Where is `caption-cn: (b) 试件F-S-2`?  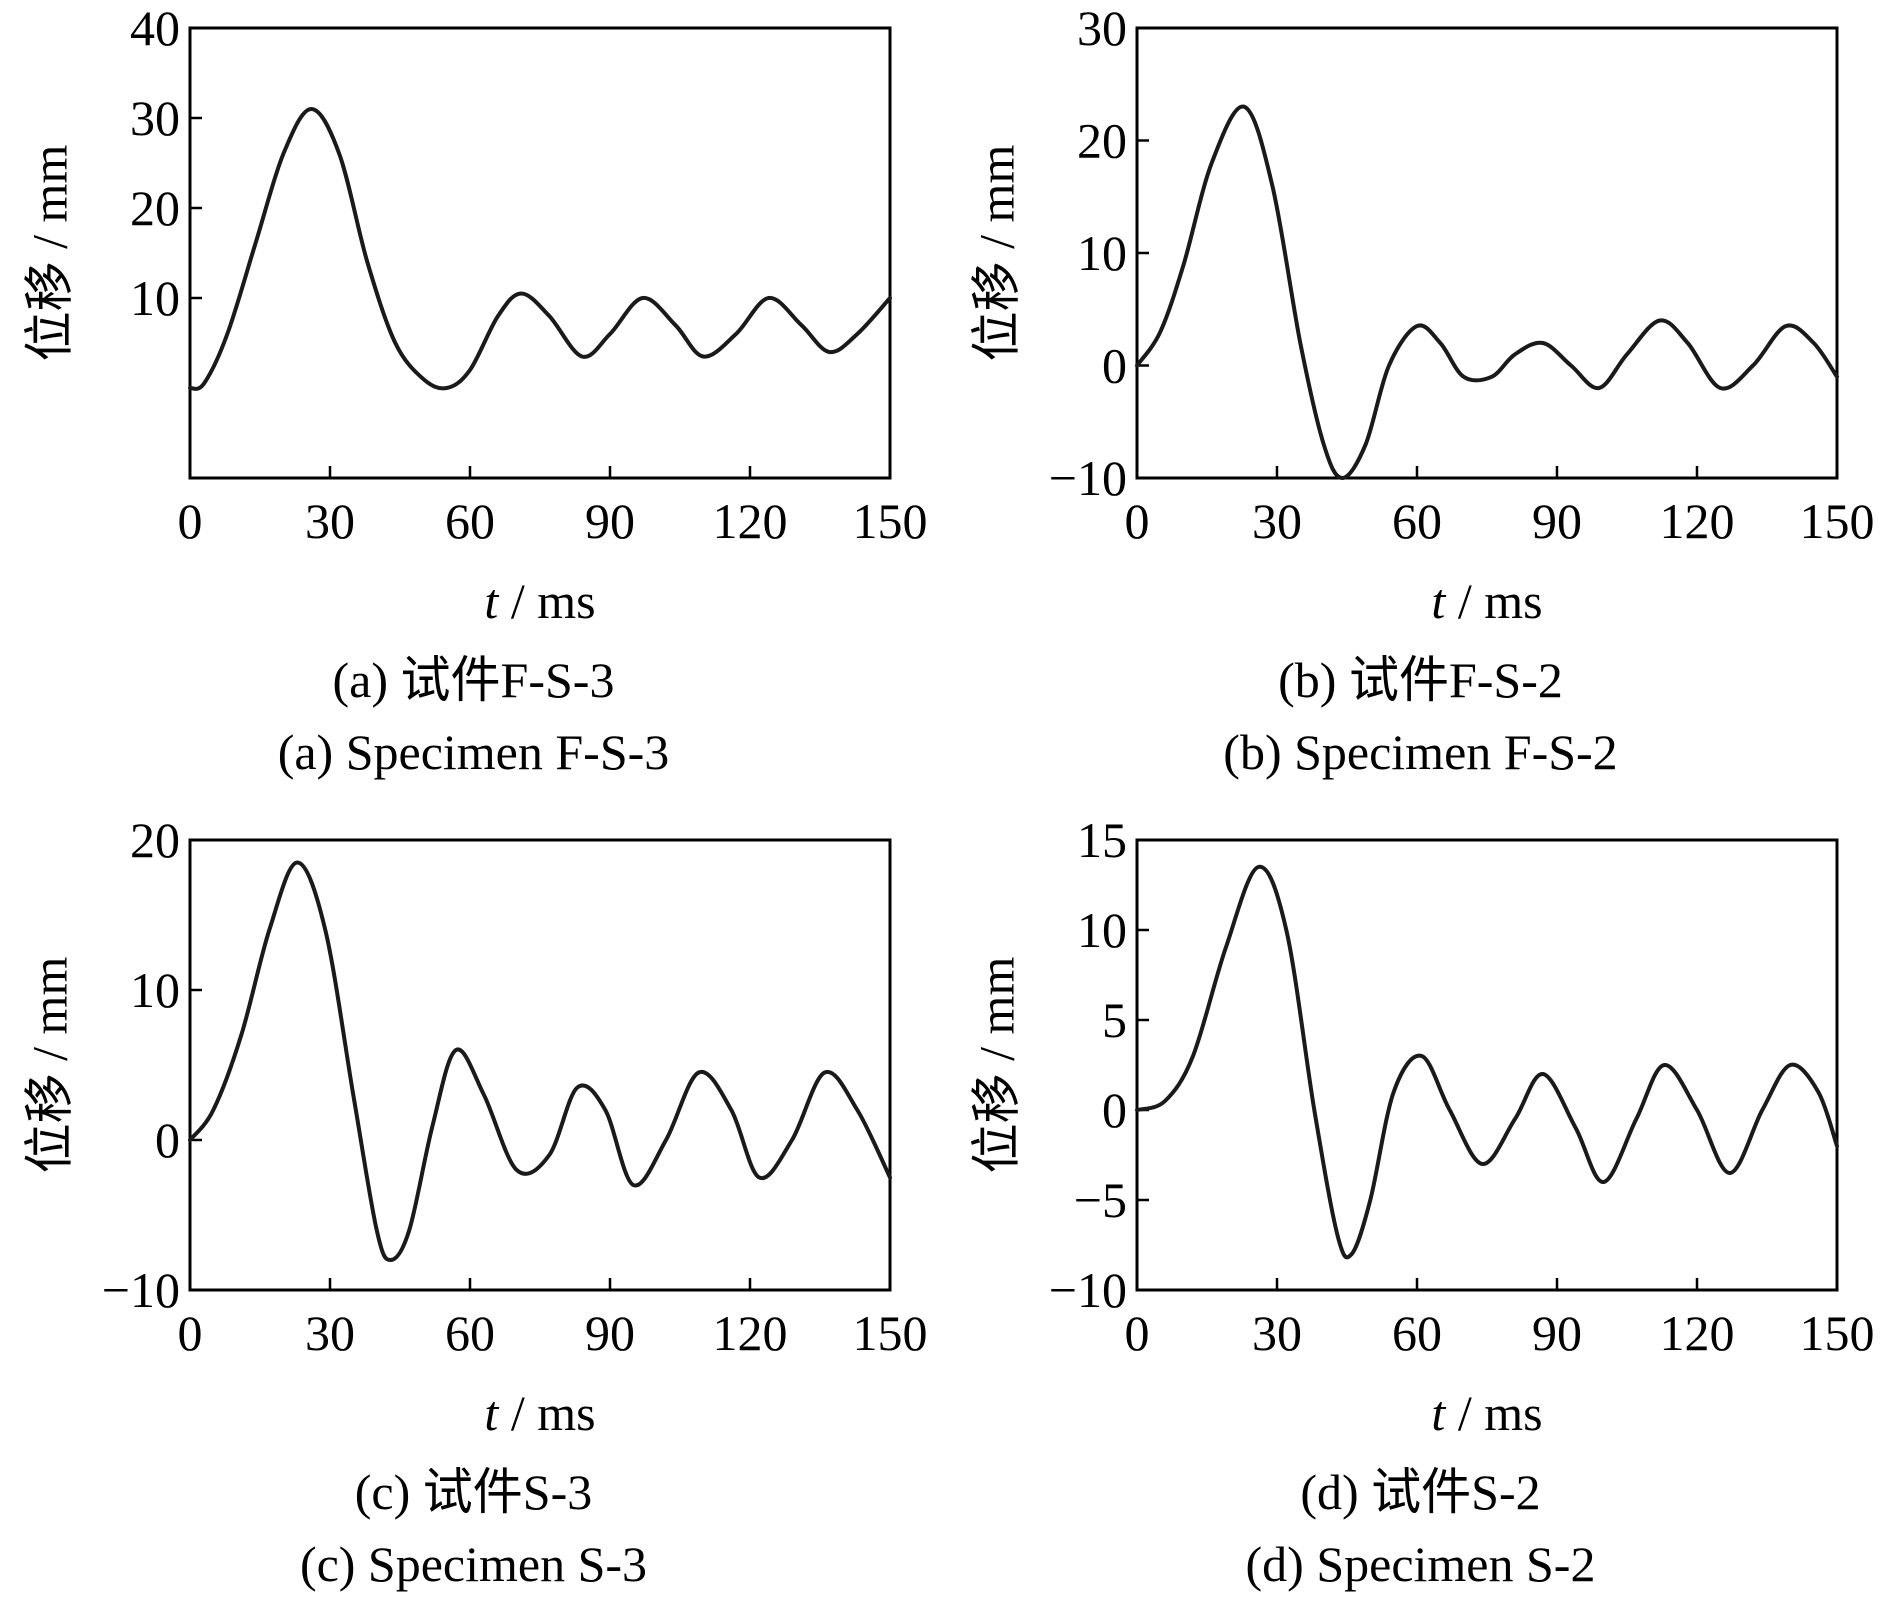 caption-cn: (b) 试件F-S-2 is located at coordinates (1420, 680).